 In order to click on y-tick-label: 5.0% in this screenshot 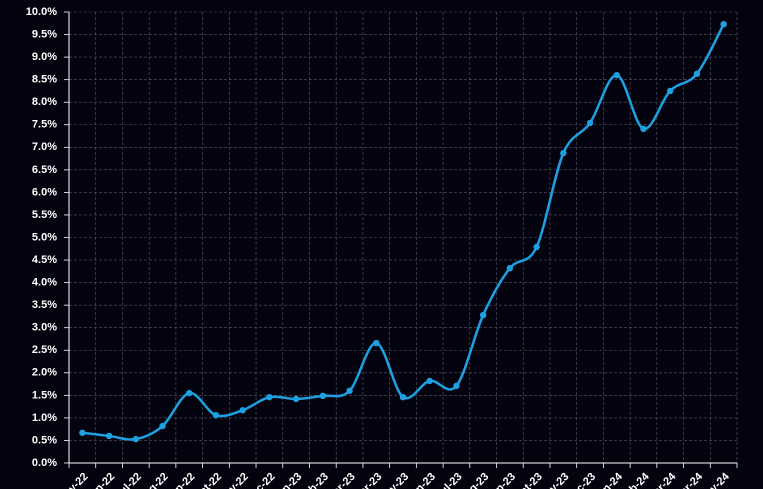, I will do `click(44, 237)`.